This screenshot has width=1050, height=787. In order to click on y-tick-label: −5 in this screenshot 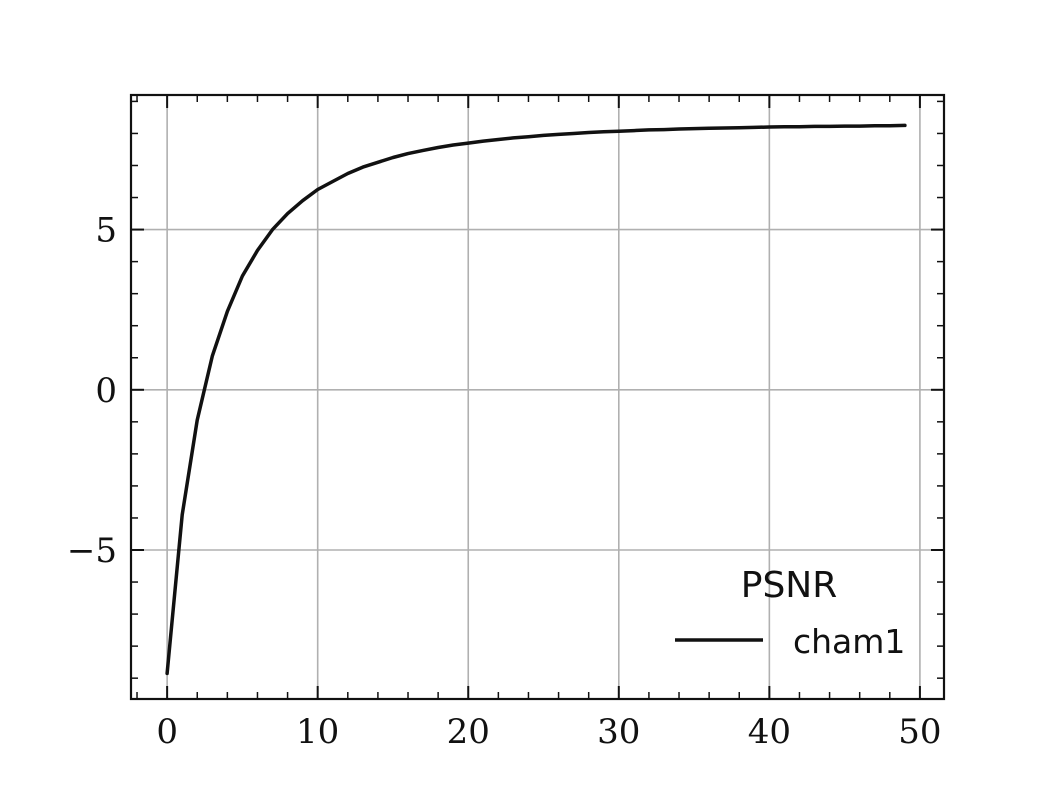, I will do `click(92, 551)`.